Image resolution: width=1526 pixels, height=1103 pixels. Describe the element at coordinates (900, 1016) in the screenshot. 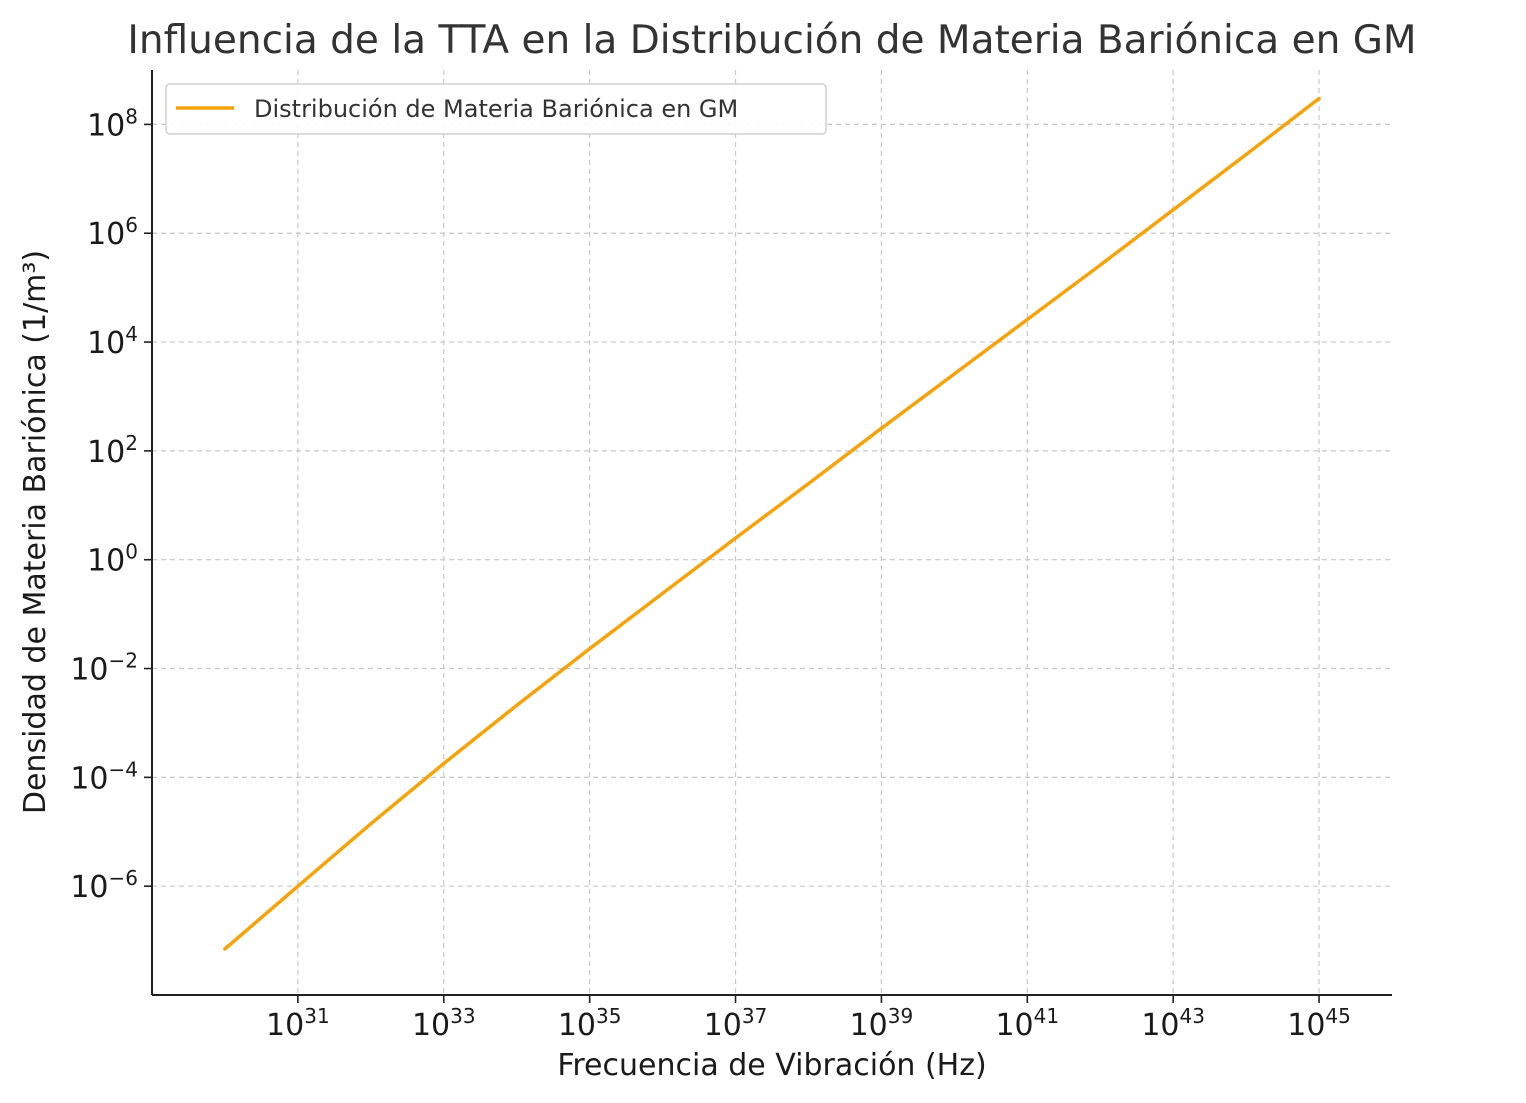

I see `x-tick-label-exponent: 39` at that location.